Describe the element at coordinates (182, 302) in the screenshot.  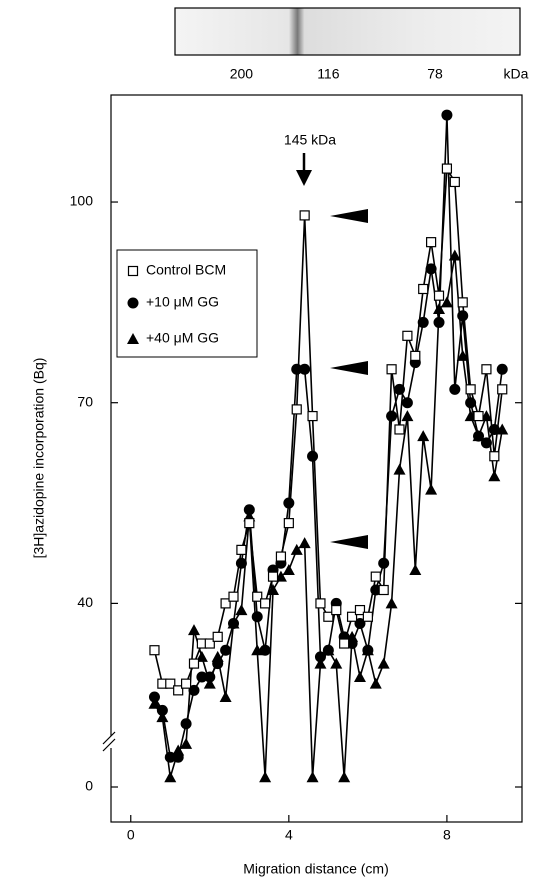
I see `legend-label: +10 μM GG` at that location.